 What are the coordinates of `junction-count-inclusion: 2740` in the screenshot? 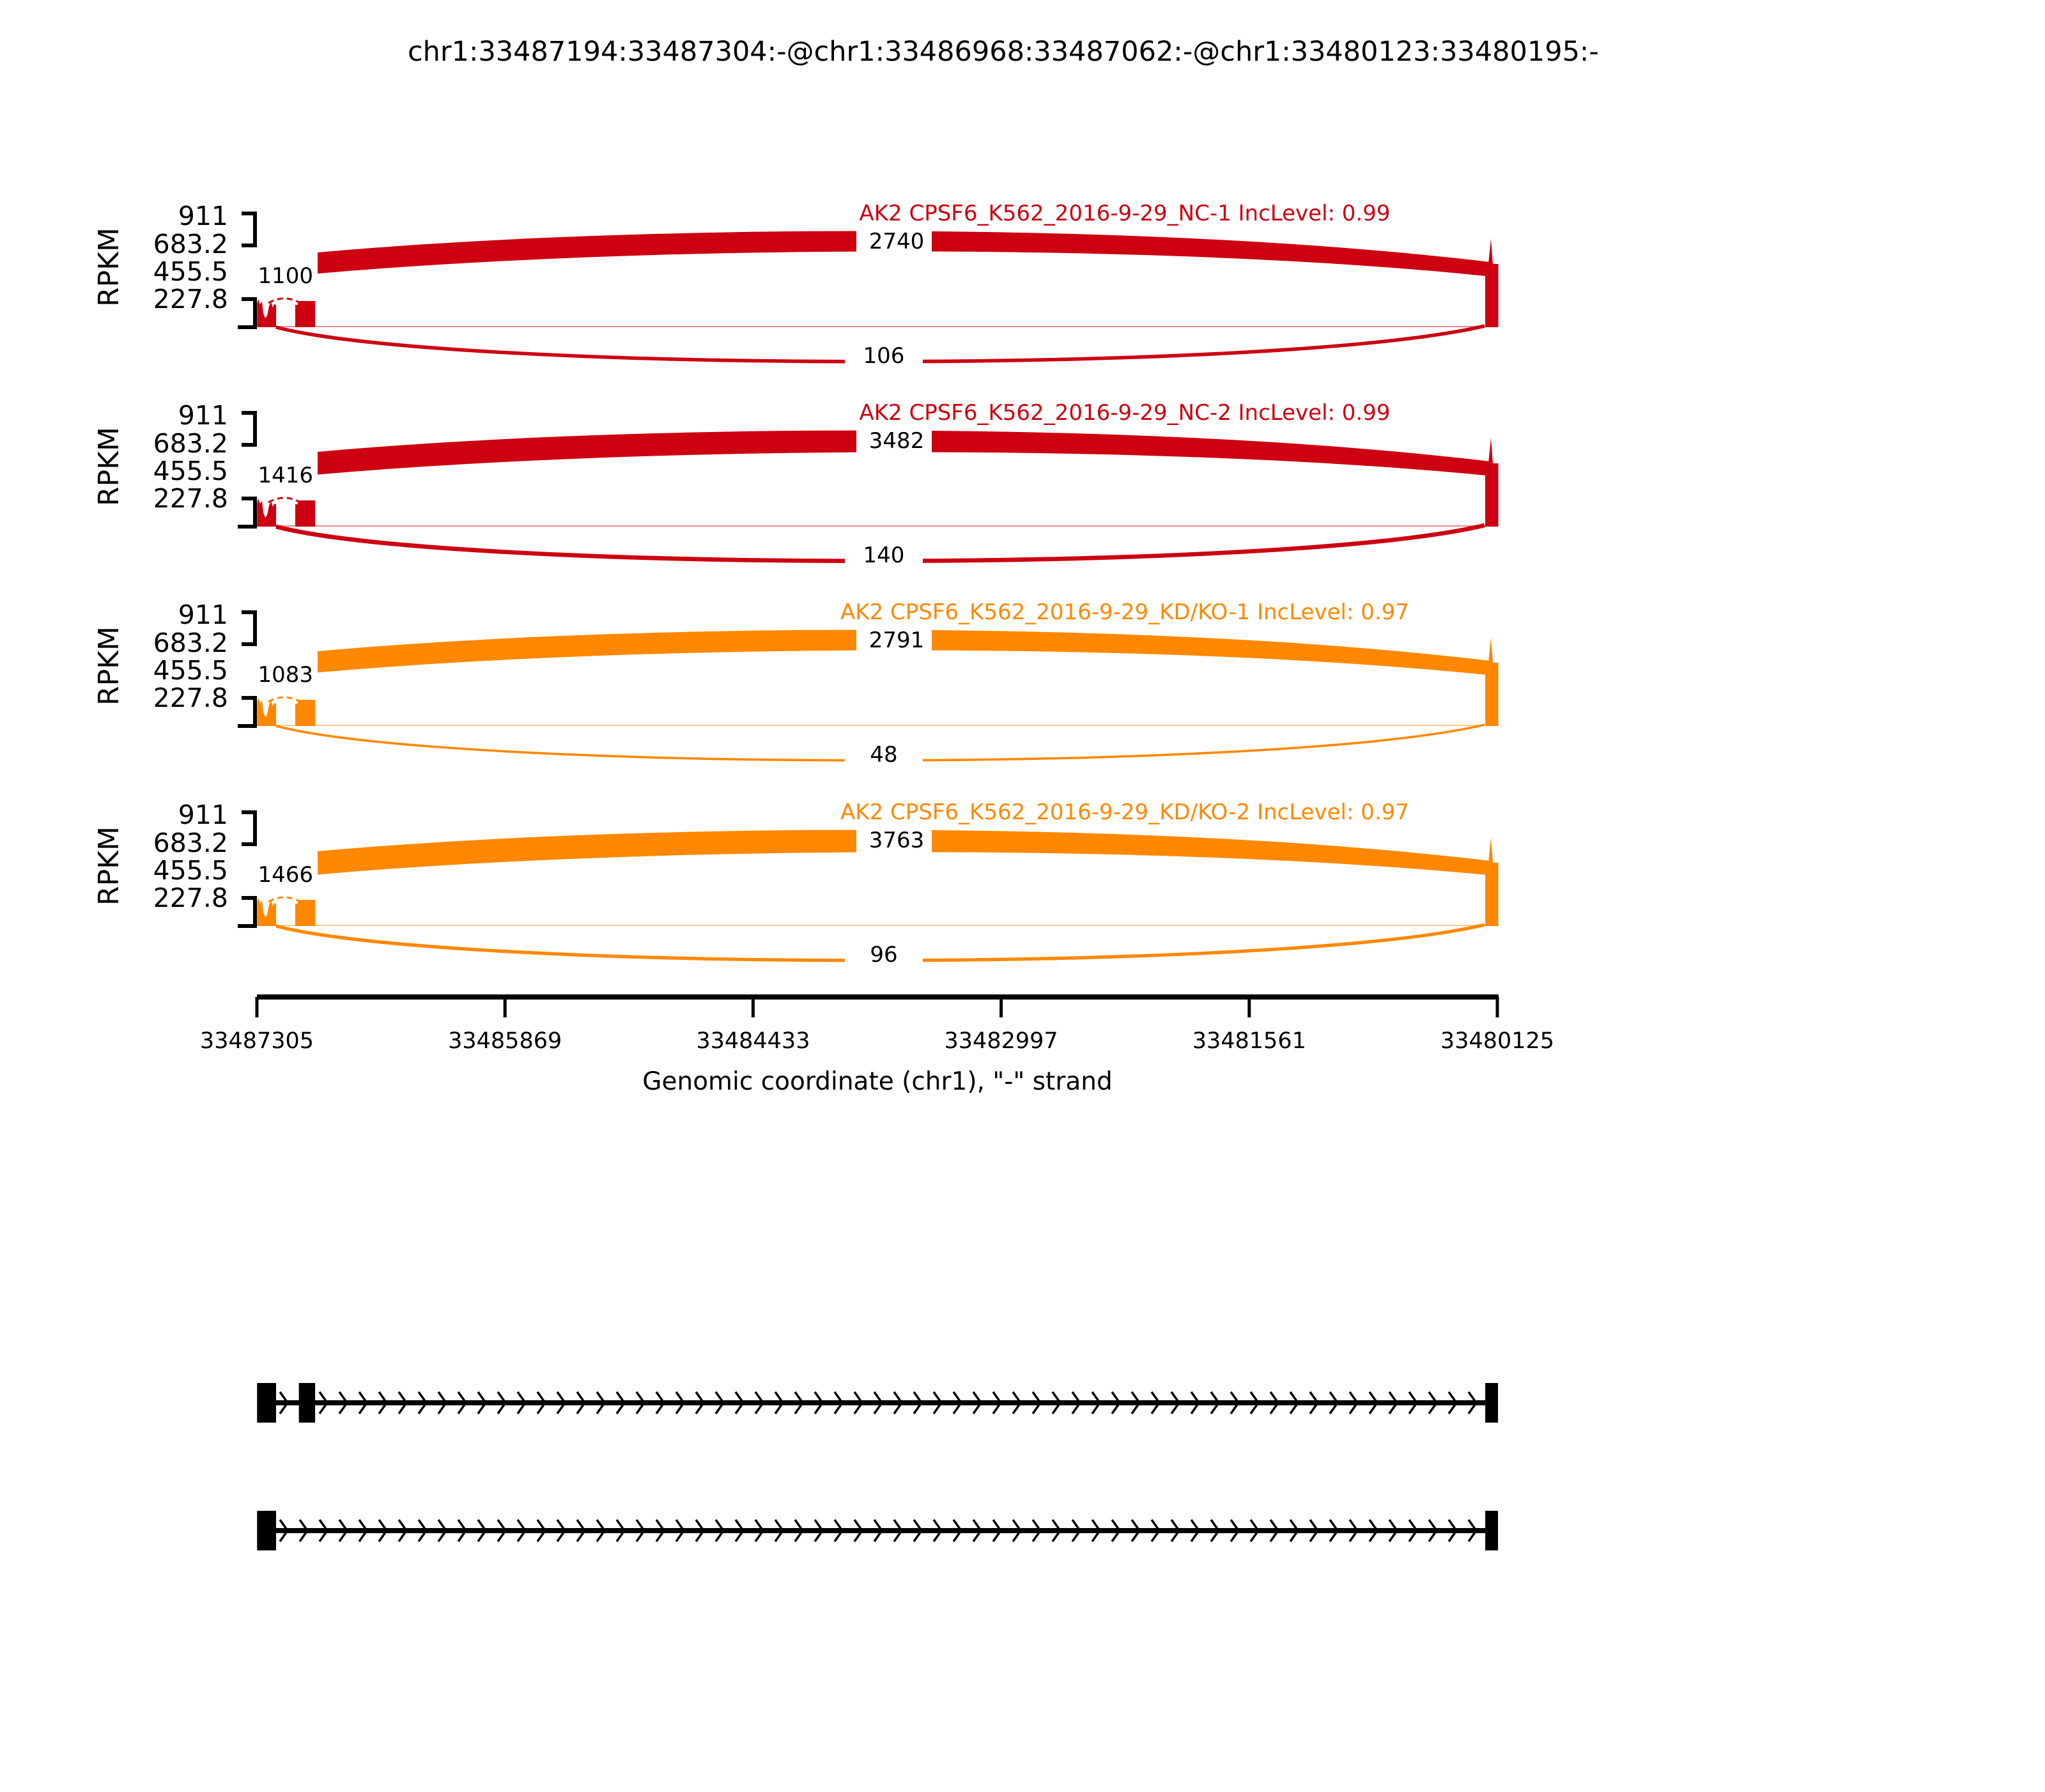 It's located at (897, 241).